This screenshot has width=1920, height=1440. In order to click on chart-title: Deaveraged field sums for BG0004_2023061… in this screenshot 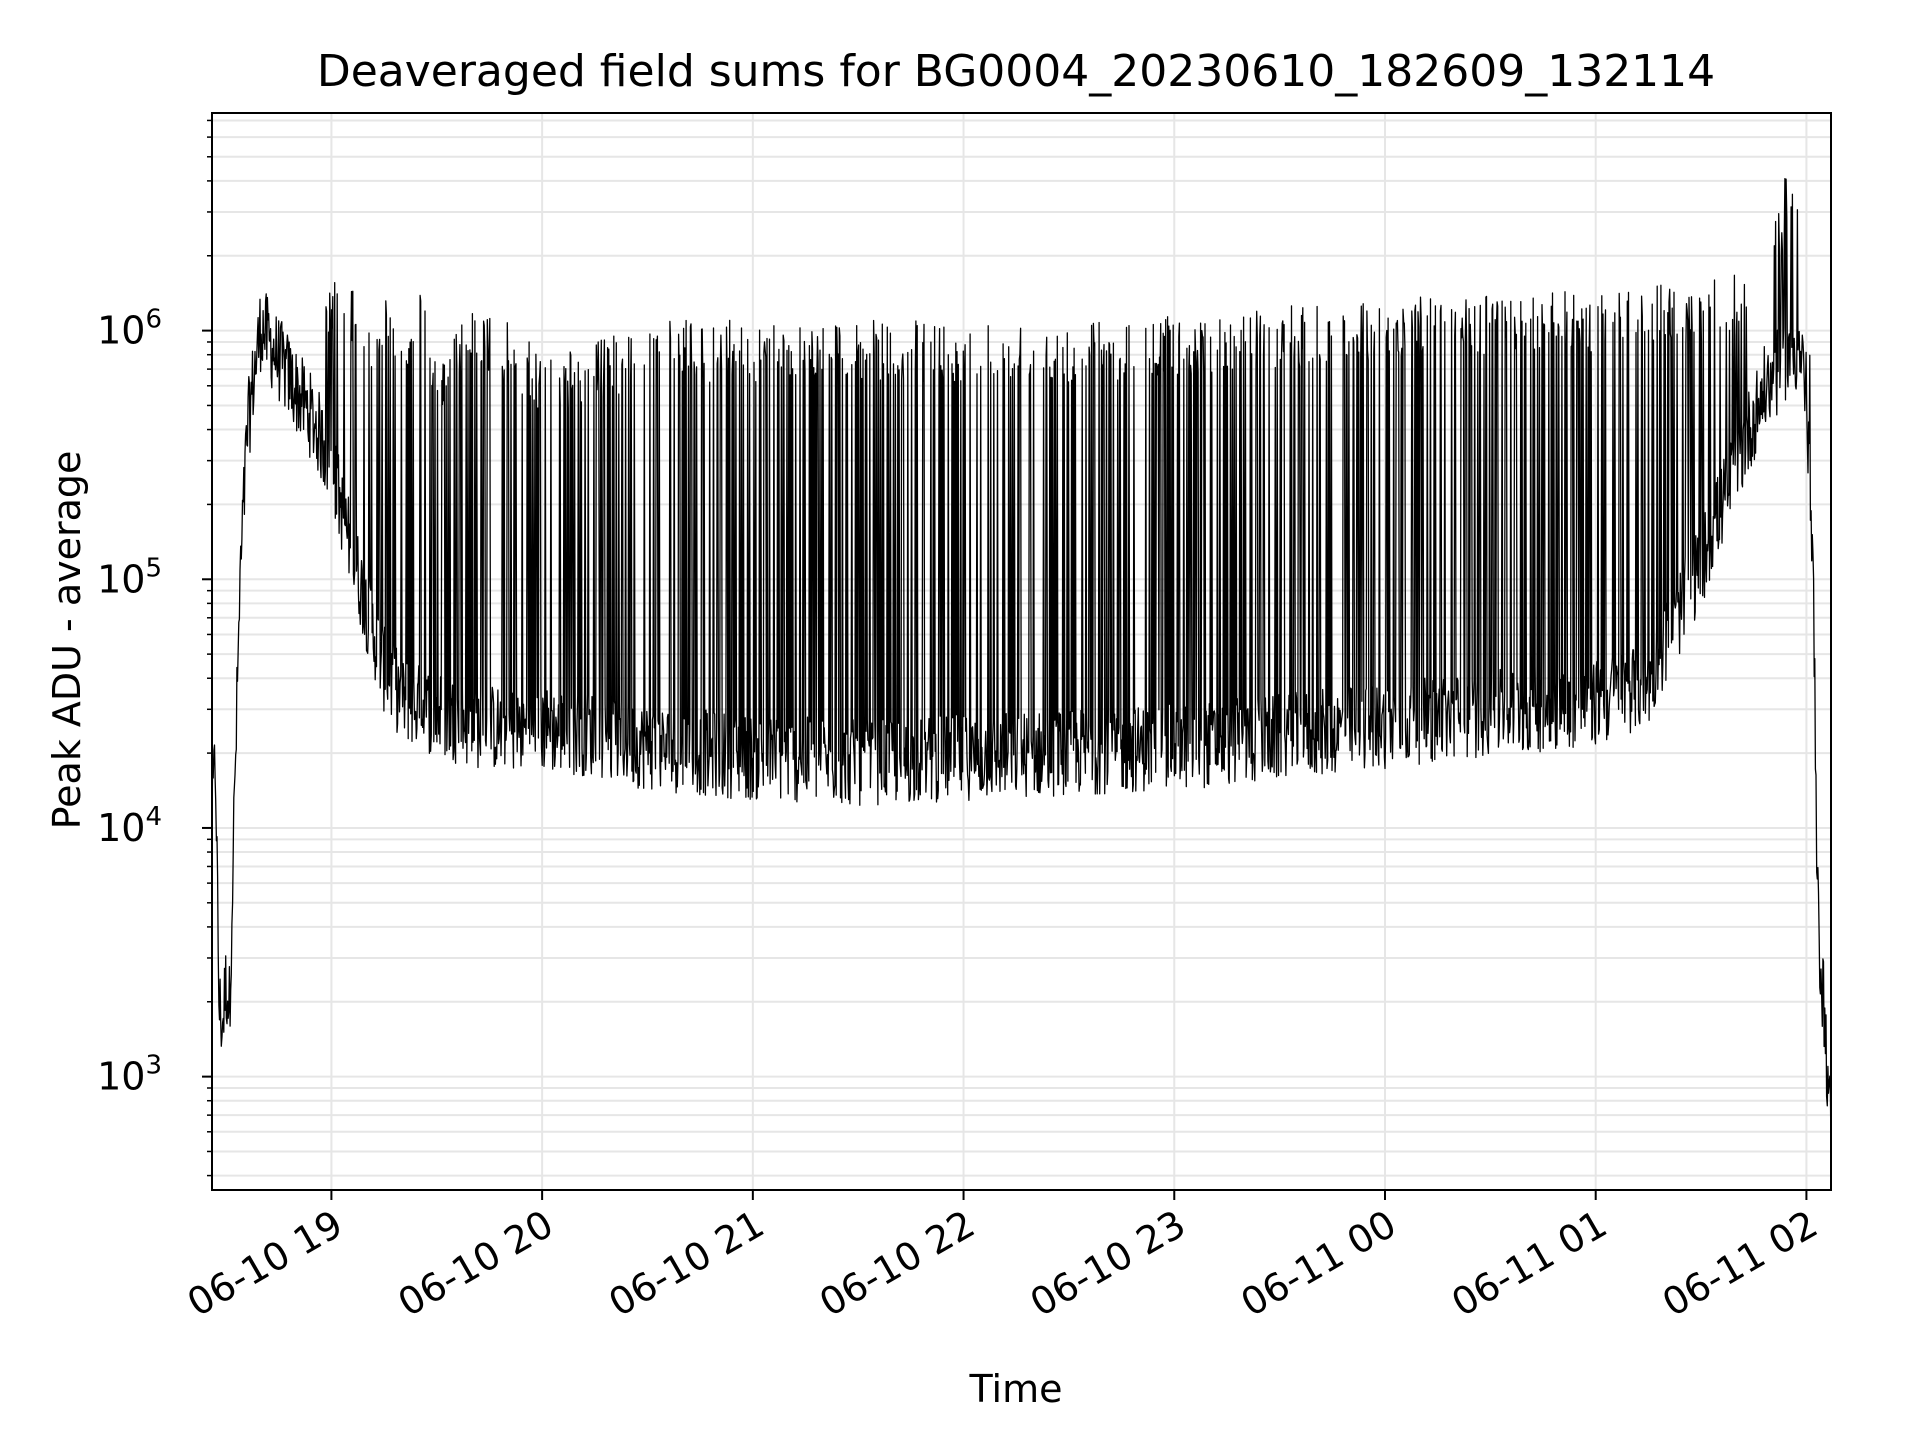, I will do `click(1016, 71)`.